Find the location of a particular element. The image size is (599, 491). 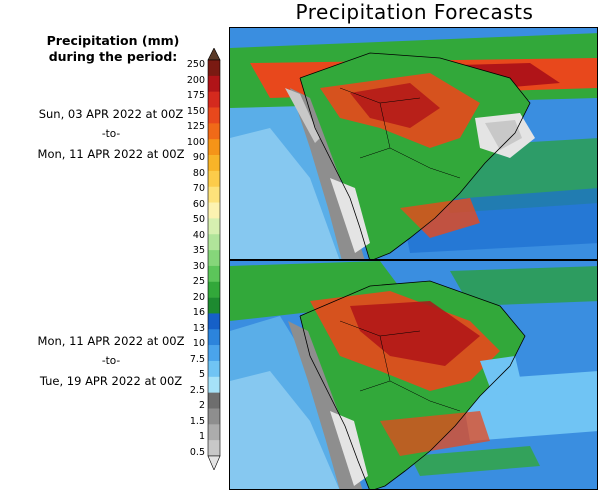

period-2-start: Mon, 11 APR 2022 at 00Z is located at coordinates (111, 341).